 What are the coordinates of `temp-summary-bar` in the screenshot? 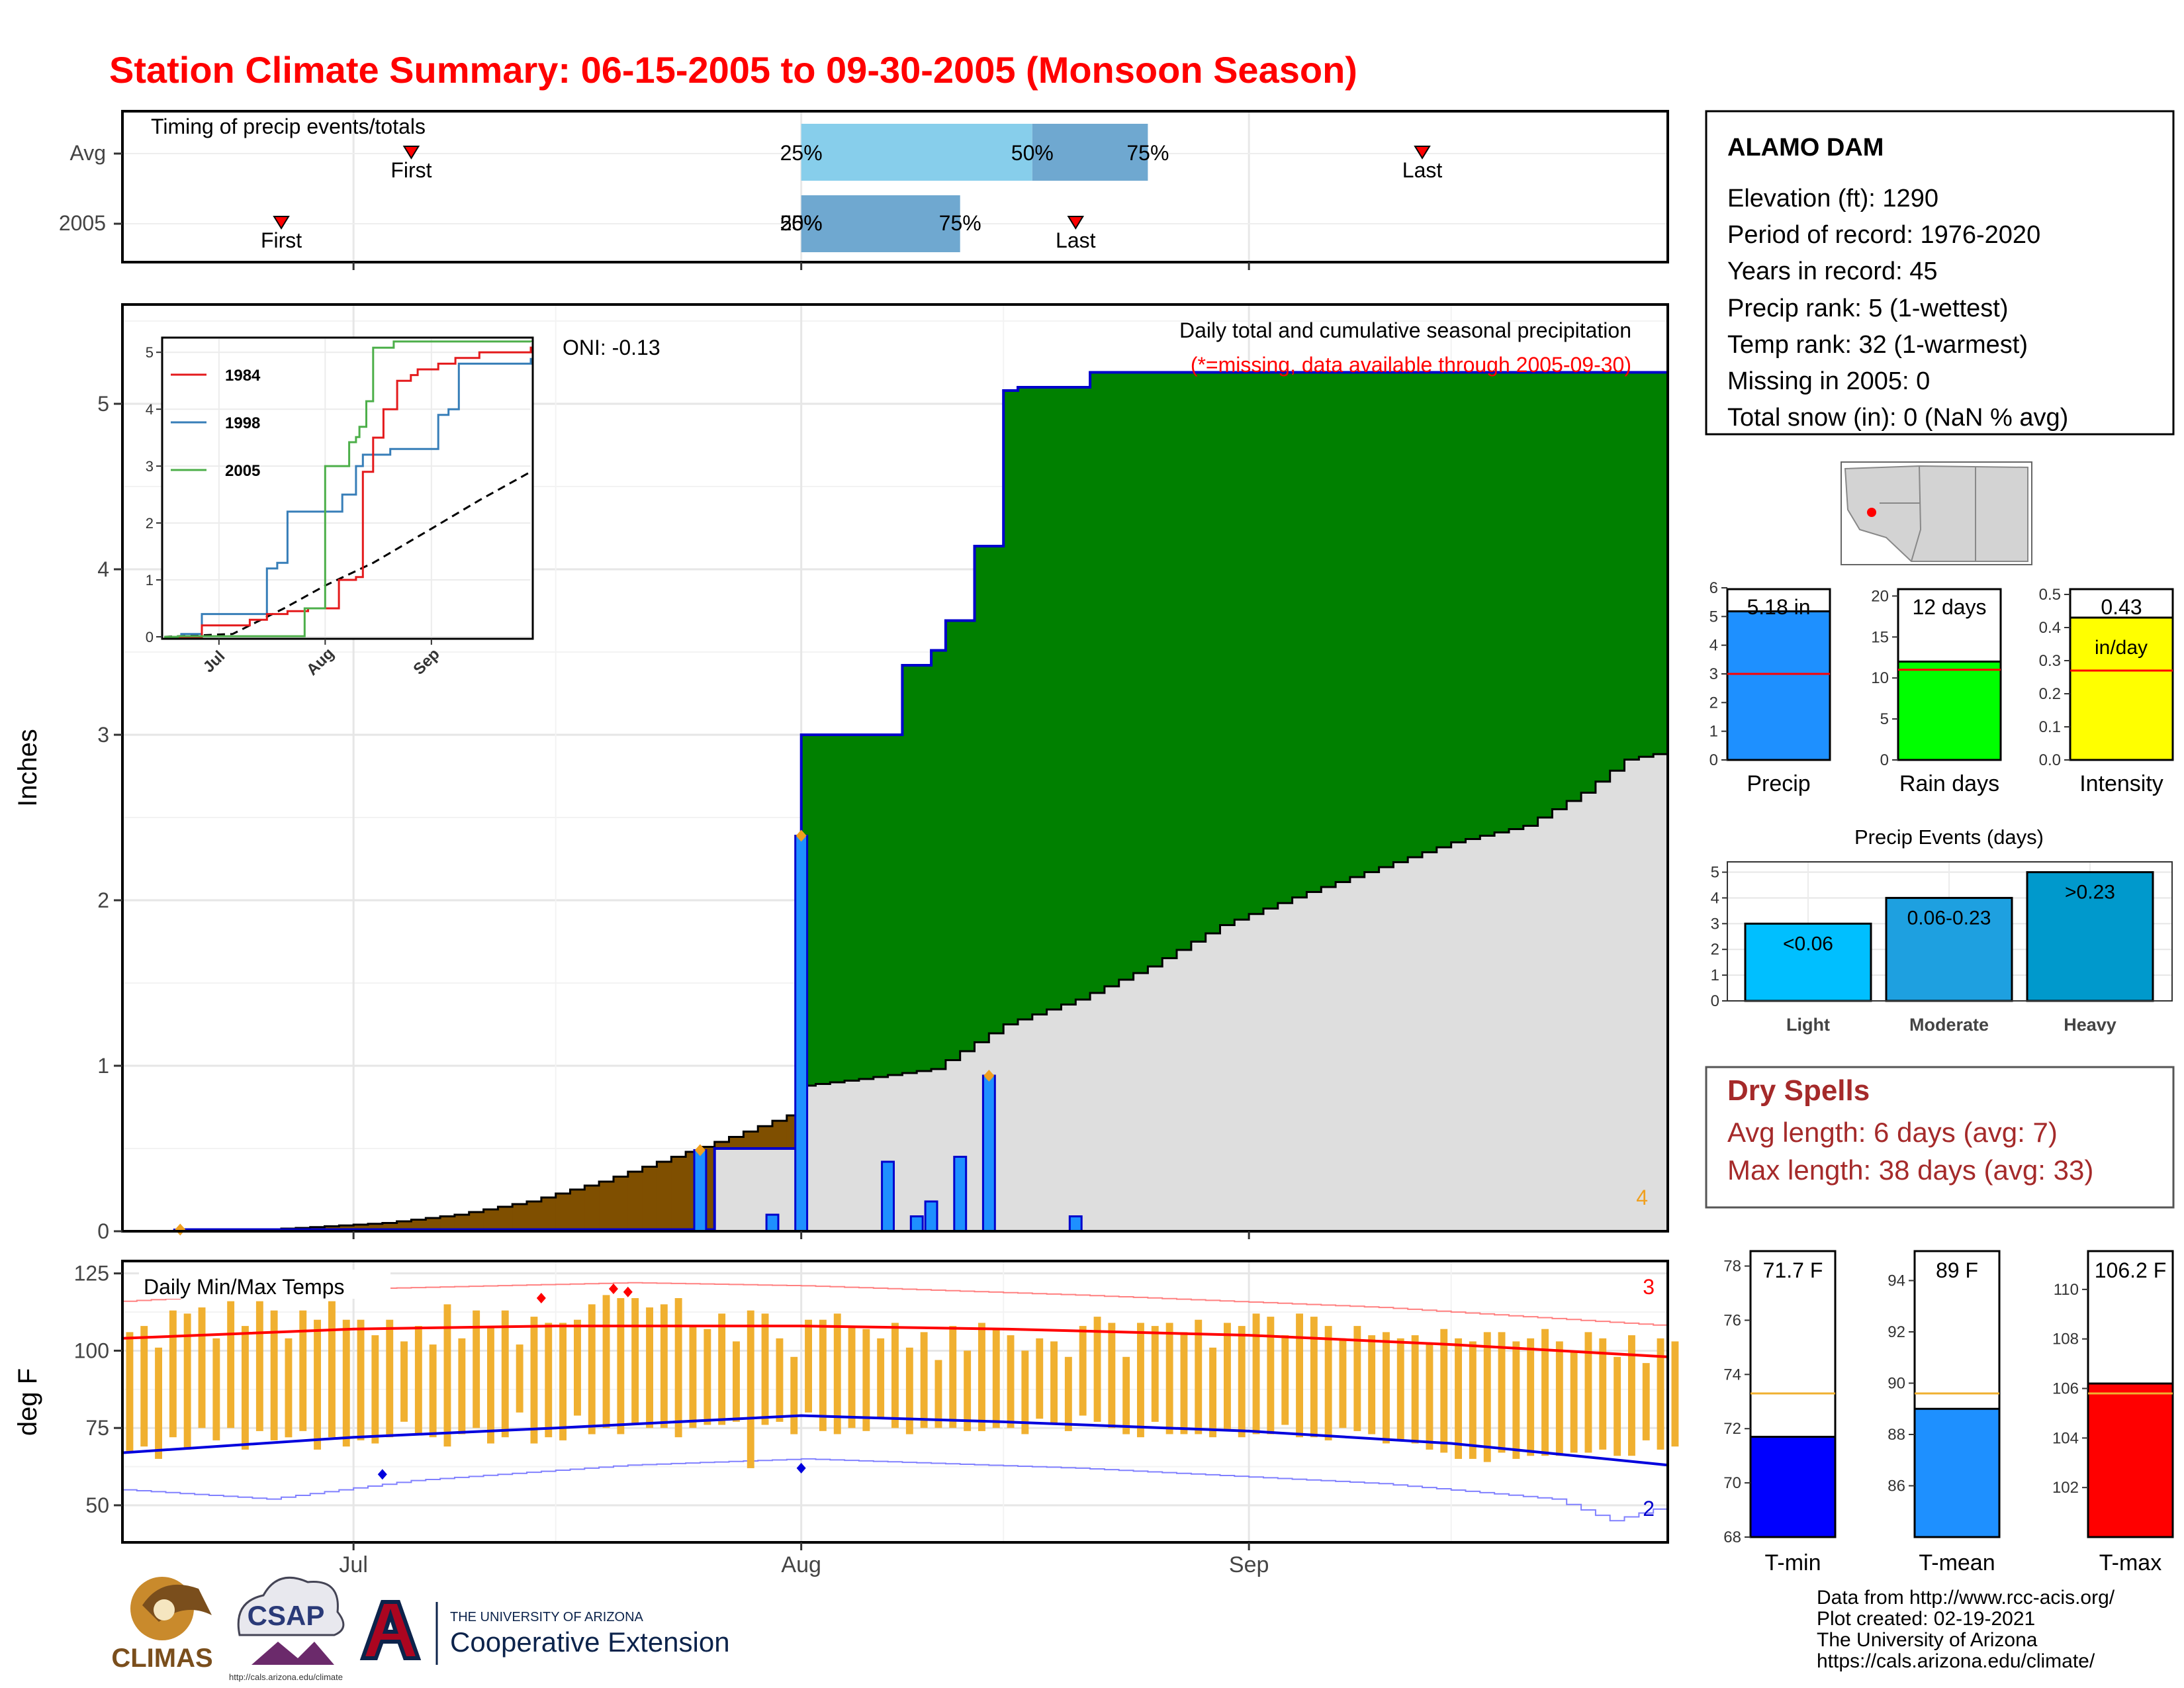 It's located at (2130, 1460).